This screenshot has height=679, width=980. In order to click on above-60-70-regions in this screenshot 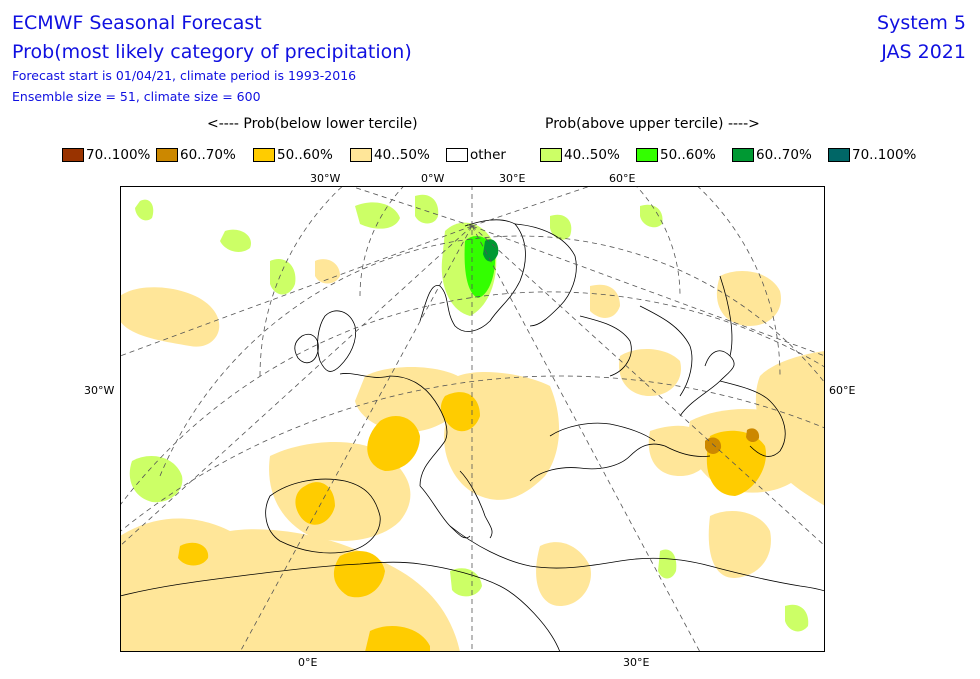, I will do `click(491, 250)`.